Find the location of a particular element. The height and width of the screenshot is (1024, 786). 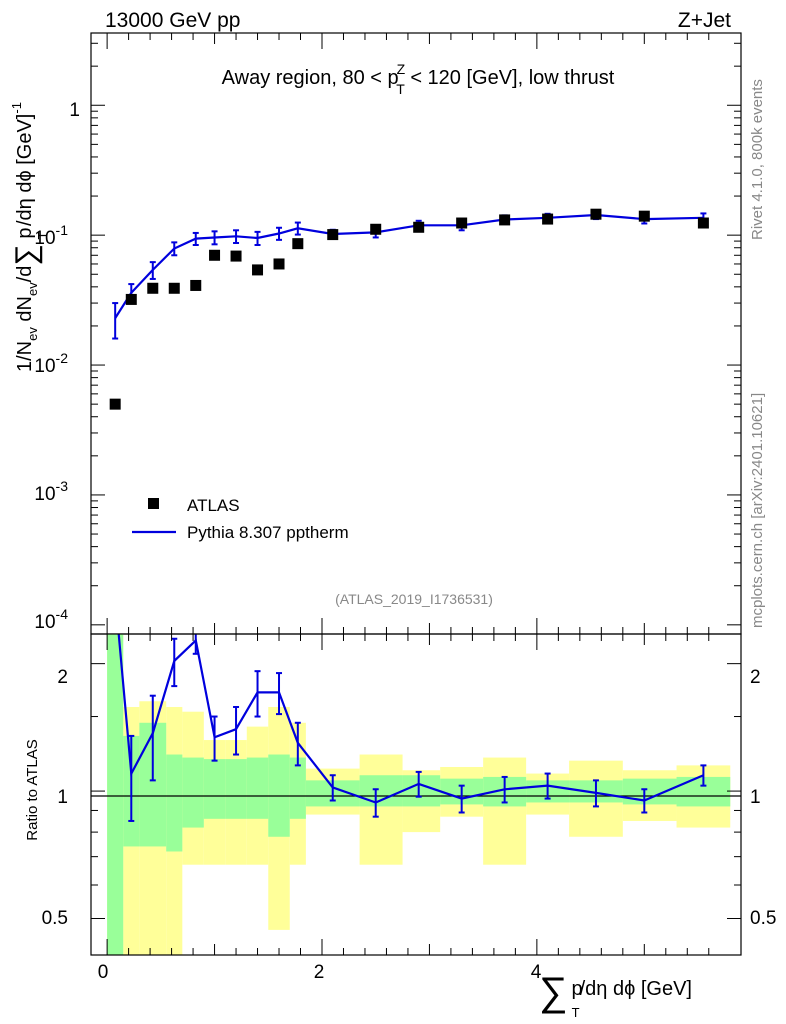

ratio-y-tick-label-left-0.5: 0.5 is located at coordinates (55, 918).